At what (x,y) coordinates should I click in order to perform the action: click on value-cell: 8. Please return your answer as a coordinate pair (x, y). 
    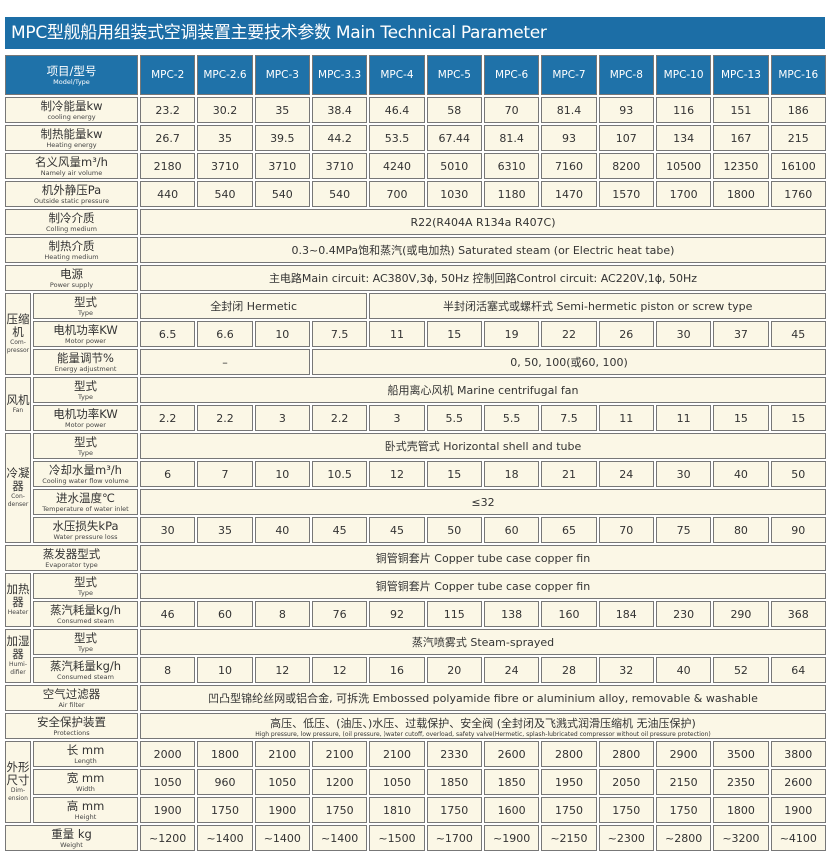
    Looking at the image, I should click on (168, 670).